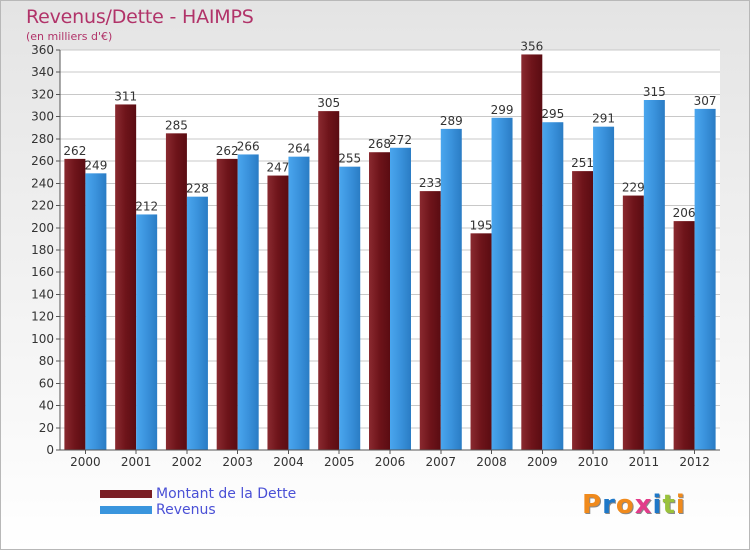 The width and height of the screenshot is (750, 550). I want to click on chart-subtitle: (en milliers d'€), so click(69, 36).